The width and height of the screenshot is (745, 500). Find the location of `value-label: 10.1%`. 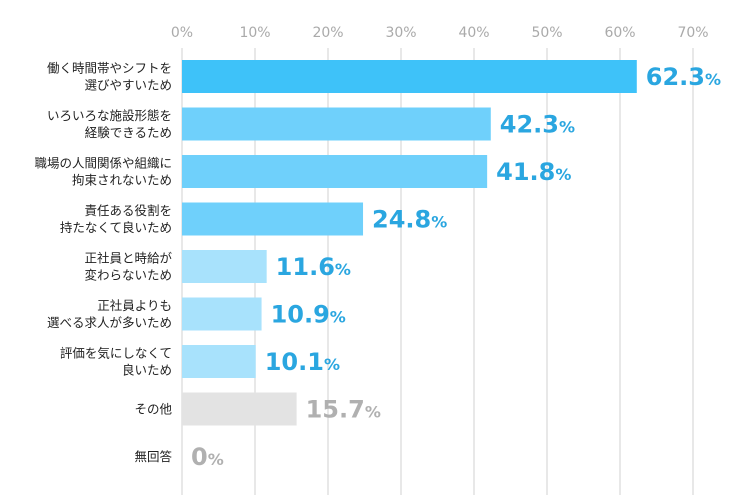

value-label: 10.1% is located at coordinates (302, 362).